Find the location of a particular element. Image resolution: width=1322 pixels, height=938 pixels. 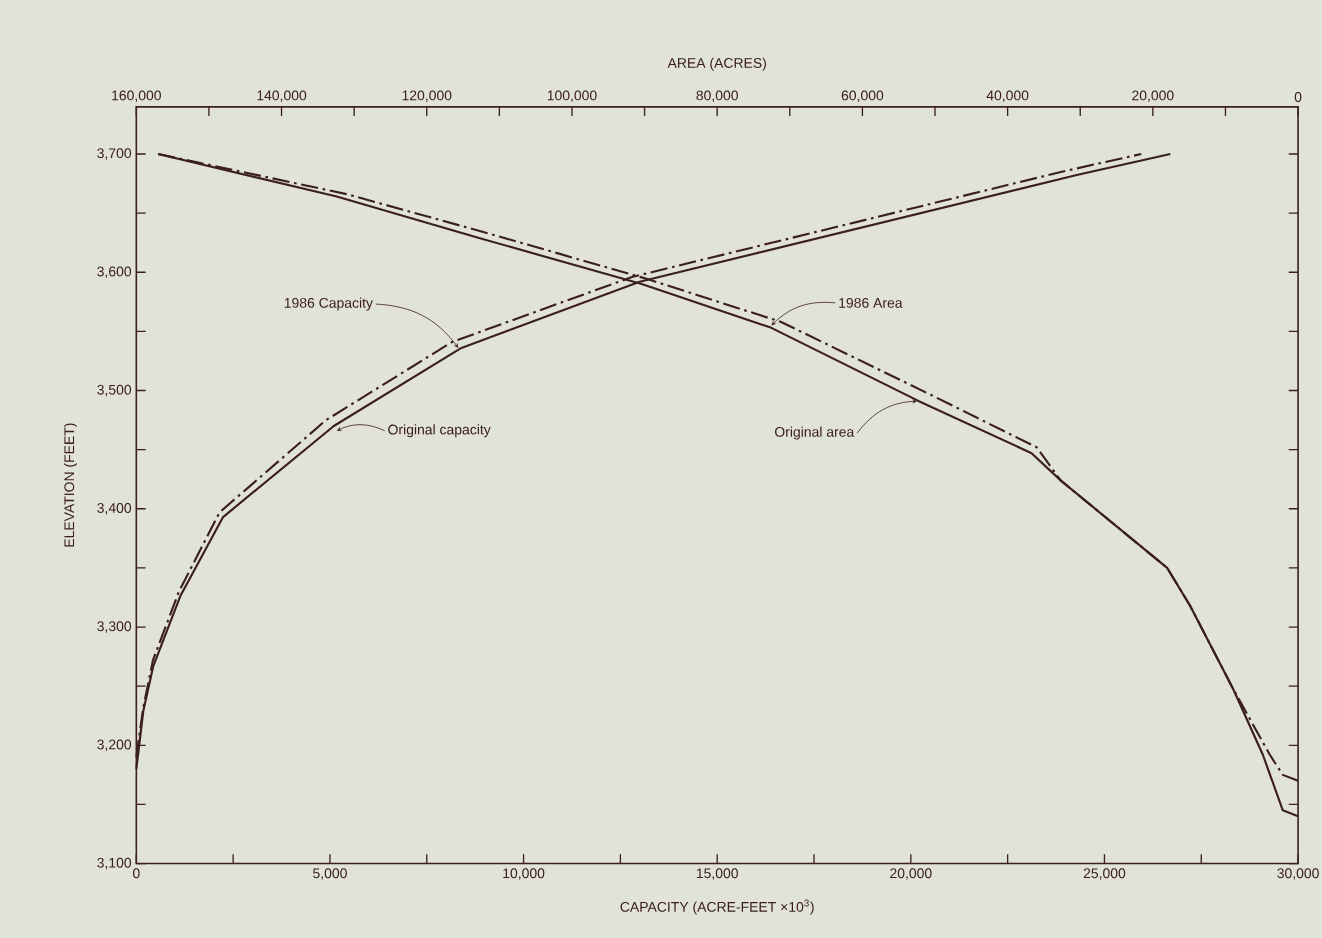

x-tick-label: 25,000 is located at coordinates (1104, 874).